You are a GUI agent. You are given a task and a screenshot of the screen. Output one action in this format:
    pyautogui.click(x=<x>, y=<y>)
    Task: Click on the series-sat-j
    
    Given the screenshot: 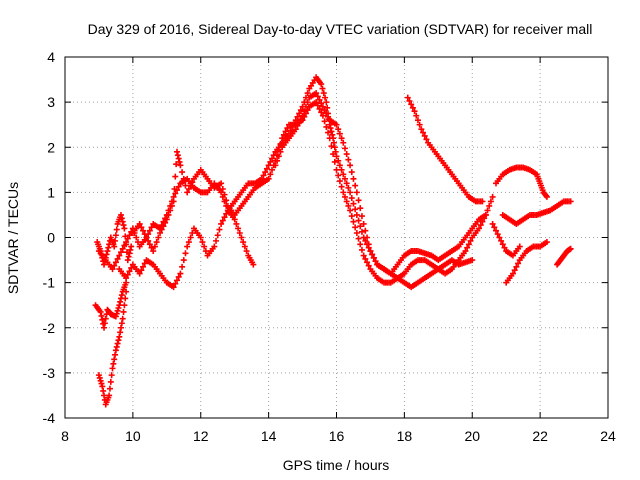 What is the action you would take?
    pyautogui.click(x=536, y=212)
    